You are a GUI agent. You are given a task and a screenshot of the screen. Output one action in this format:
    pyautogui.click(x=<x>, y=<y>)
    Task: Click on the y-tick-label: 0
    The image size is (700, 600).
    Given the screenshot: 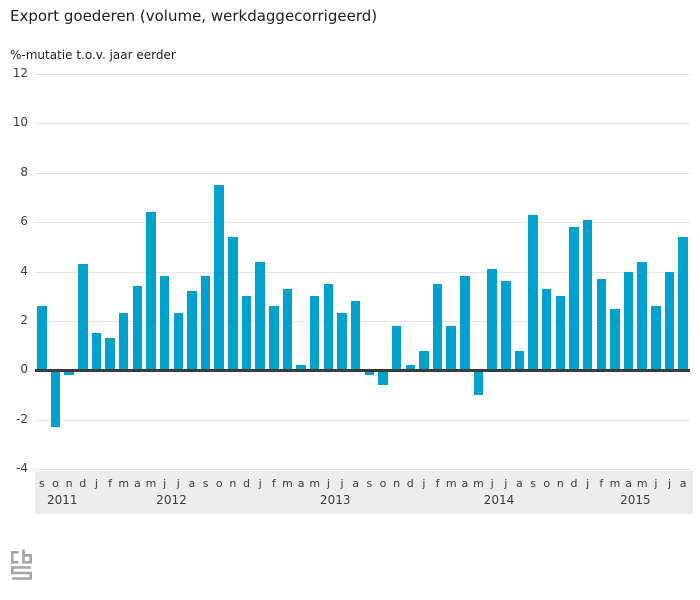 What is the action you would take?
    pyautogui.click(x=24, y=369)
    